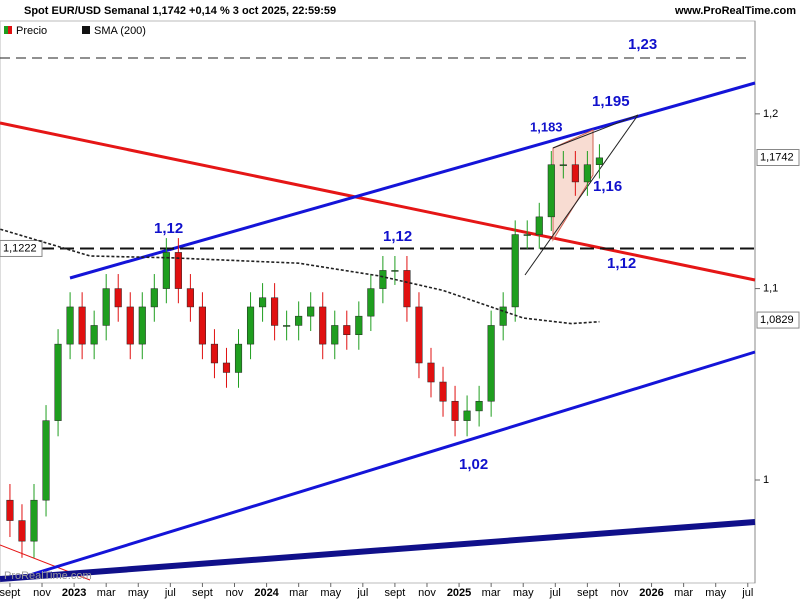  What do you see at coordinates (266, 593) in the screenshot?
I see `x-tick-label: 2024` at bounding box center [266, 593].